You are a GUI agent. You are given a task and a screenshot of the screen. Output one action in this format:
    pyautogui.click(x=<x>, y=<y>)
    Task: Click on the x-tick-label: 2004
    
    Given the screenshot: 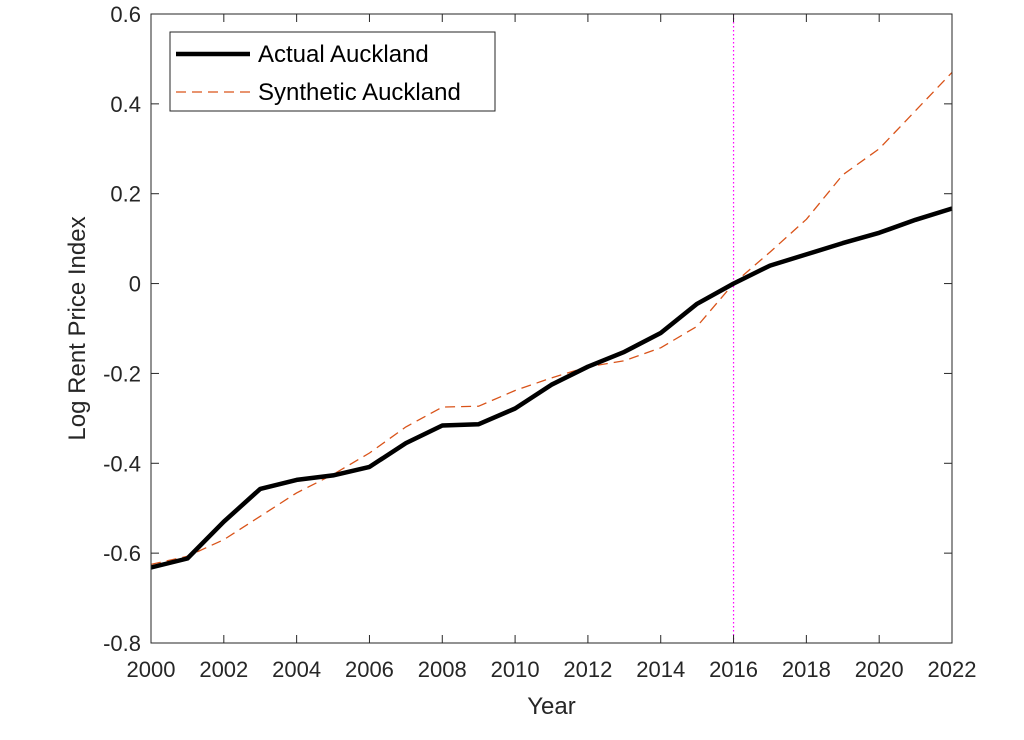 What is the action you would take?
    pyautogui.click(x=296, y=669)
    